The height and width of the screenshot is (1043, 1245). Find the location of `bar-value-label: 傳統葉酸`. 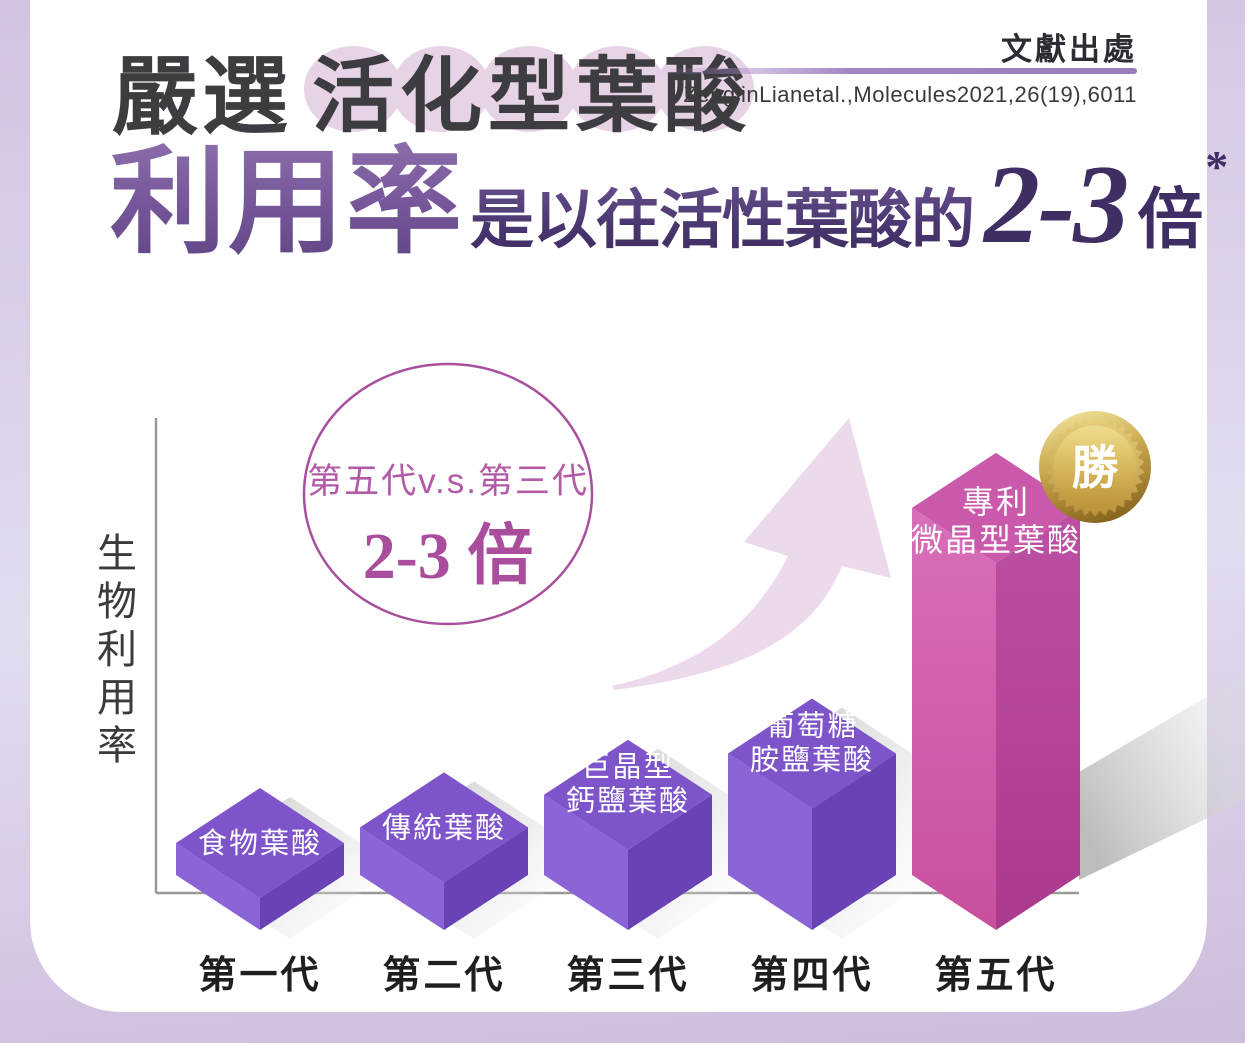

bar-value-label: 傳統葉酸 is located at coordinates (444, 827).